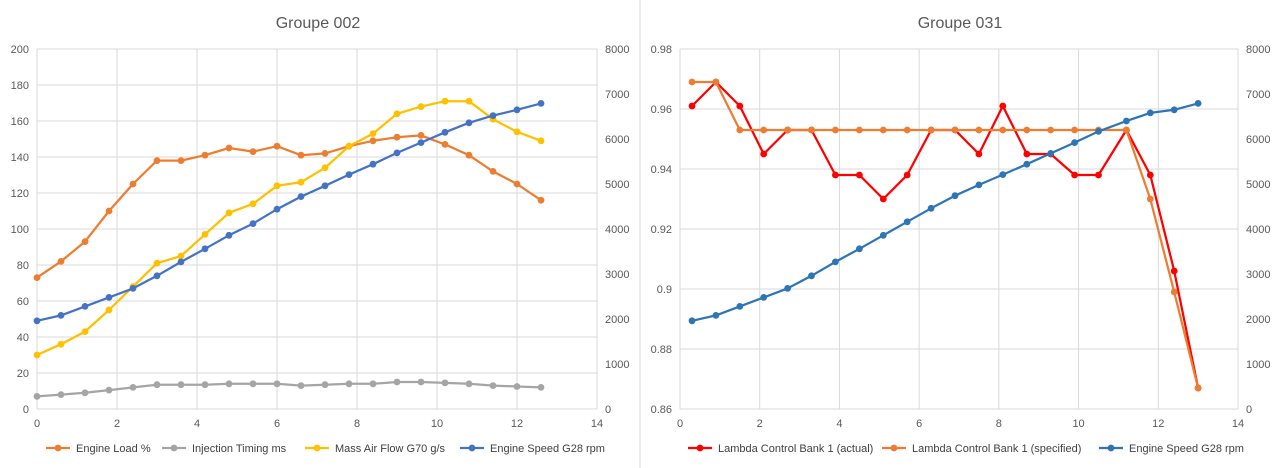 Image resolution: width=1280 pixels, height=468 pixels. I want to click on legend-label: Lambda Control Bank 1 (specified), so click(996, 449).